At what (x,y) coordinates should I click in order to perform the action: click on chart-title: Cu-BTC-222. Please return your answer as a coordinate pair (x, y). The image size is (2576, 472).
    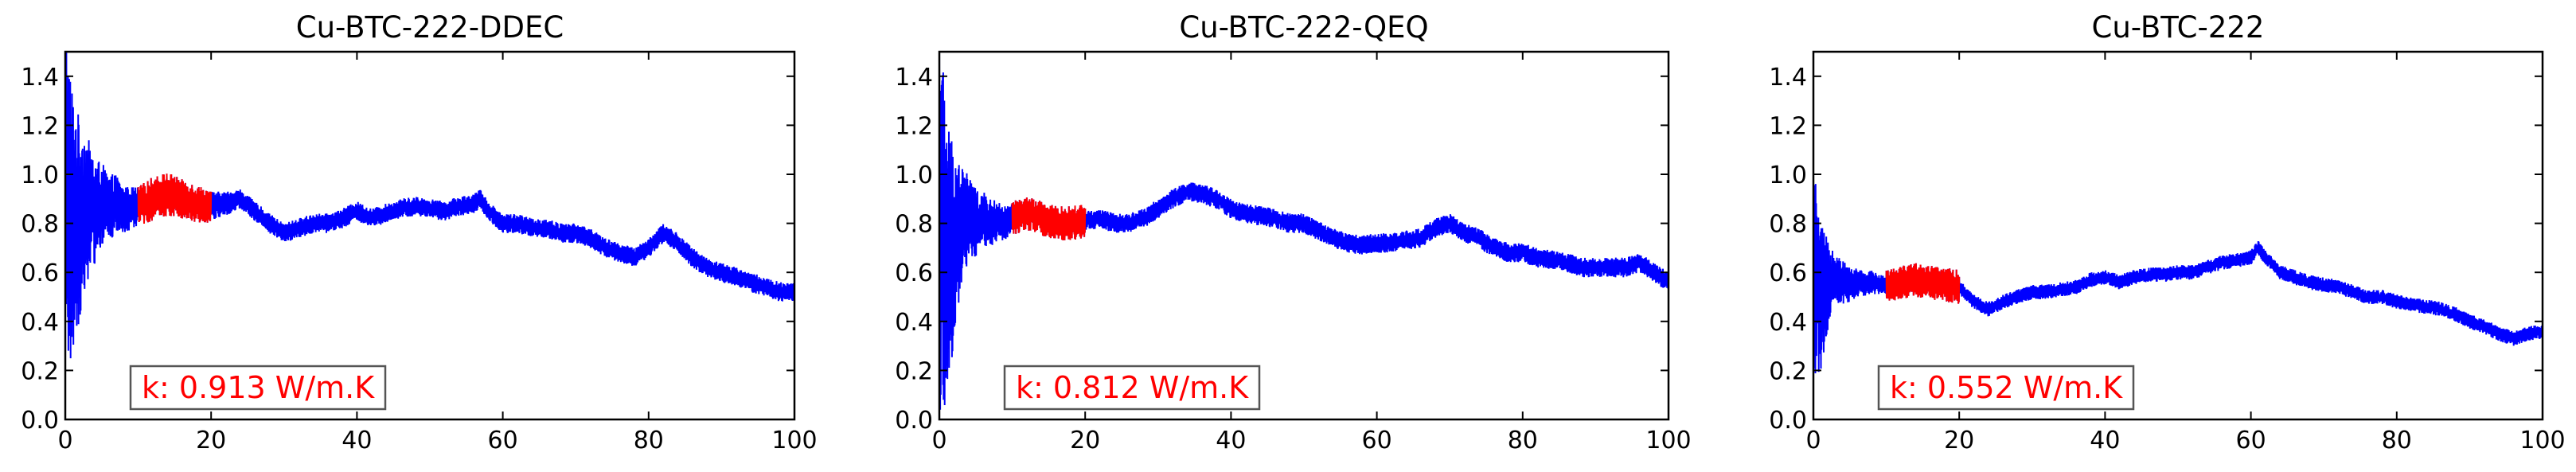
    Looking at the image, I should click on (2178, 28).